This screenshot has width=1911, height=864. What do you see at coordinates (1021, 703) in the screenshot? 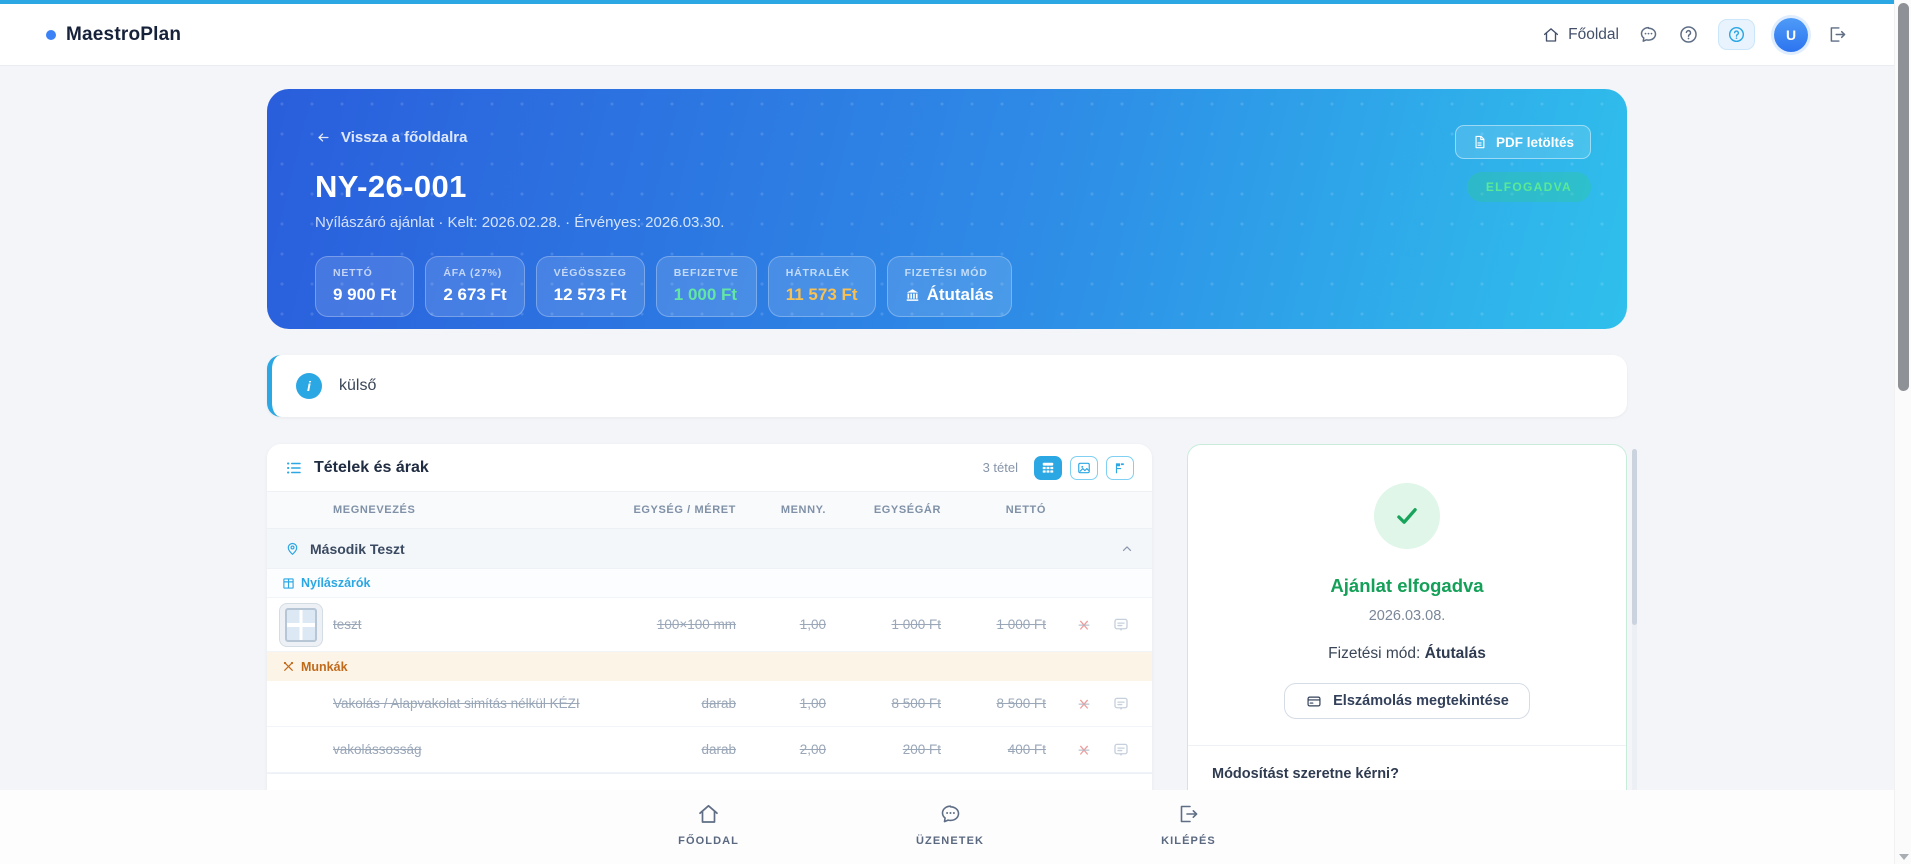
I see `item-net: 8 500 Ft` at bounding box center [1021, 703].